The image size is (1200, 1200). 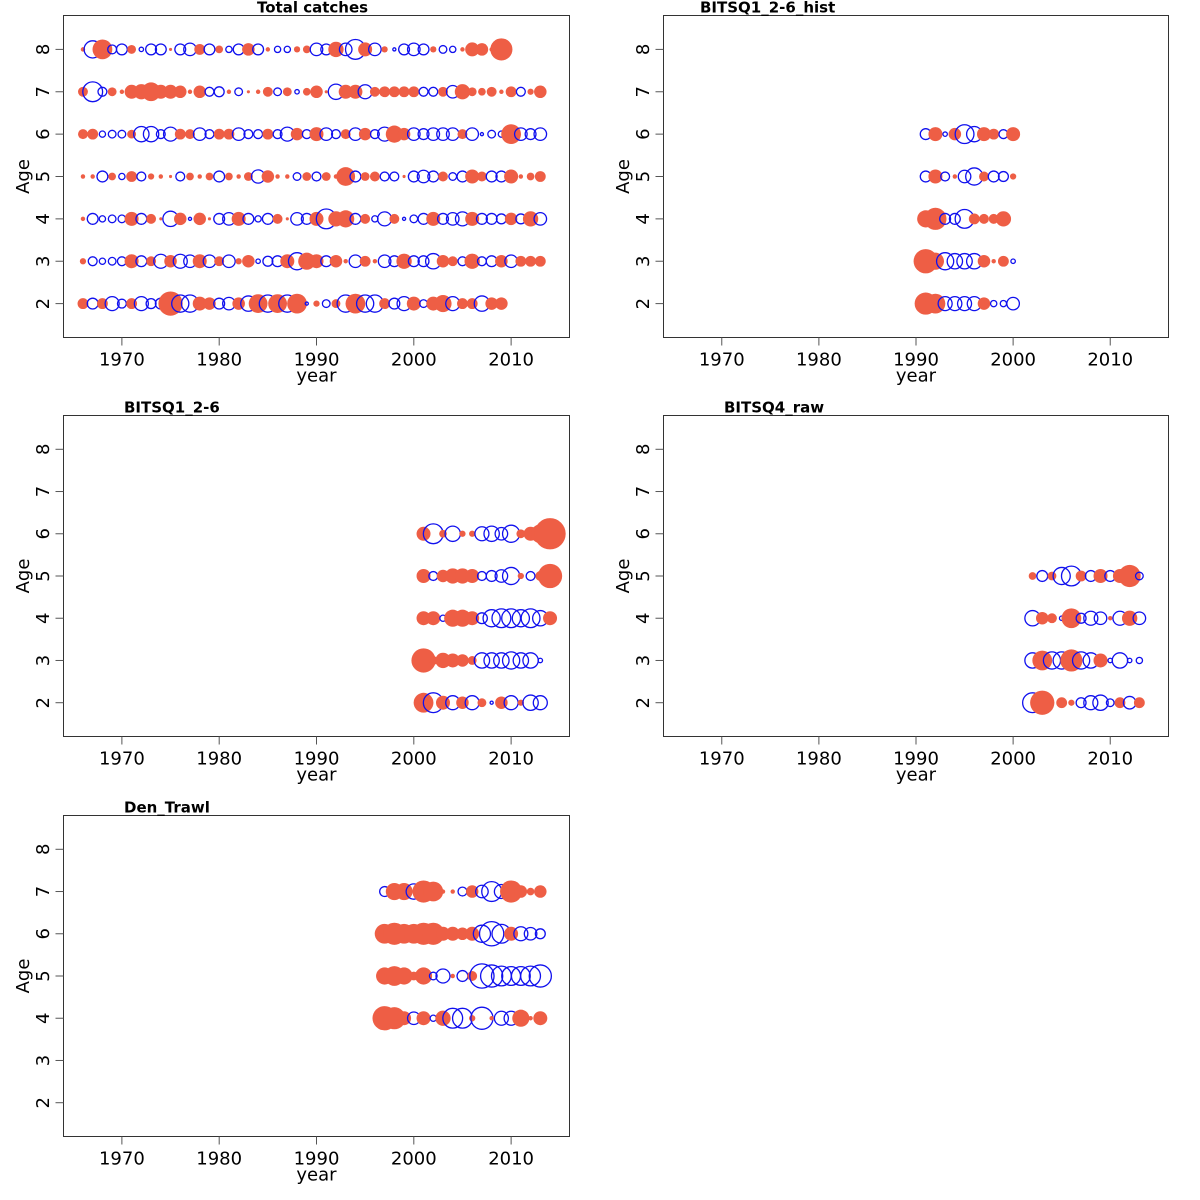 I want to click on plot-frame, so click(x=916, y=176).